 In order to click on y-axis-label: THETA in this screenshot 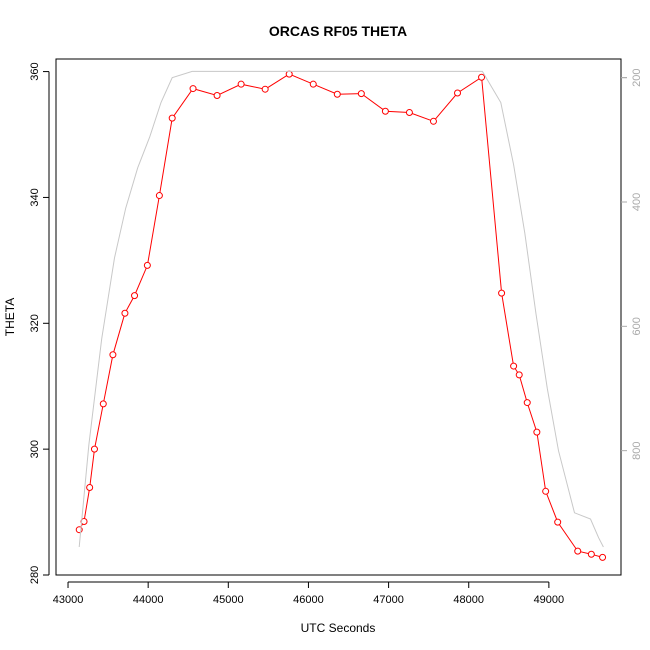, I will do `click(10, 317)`.